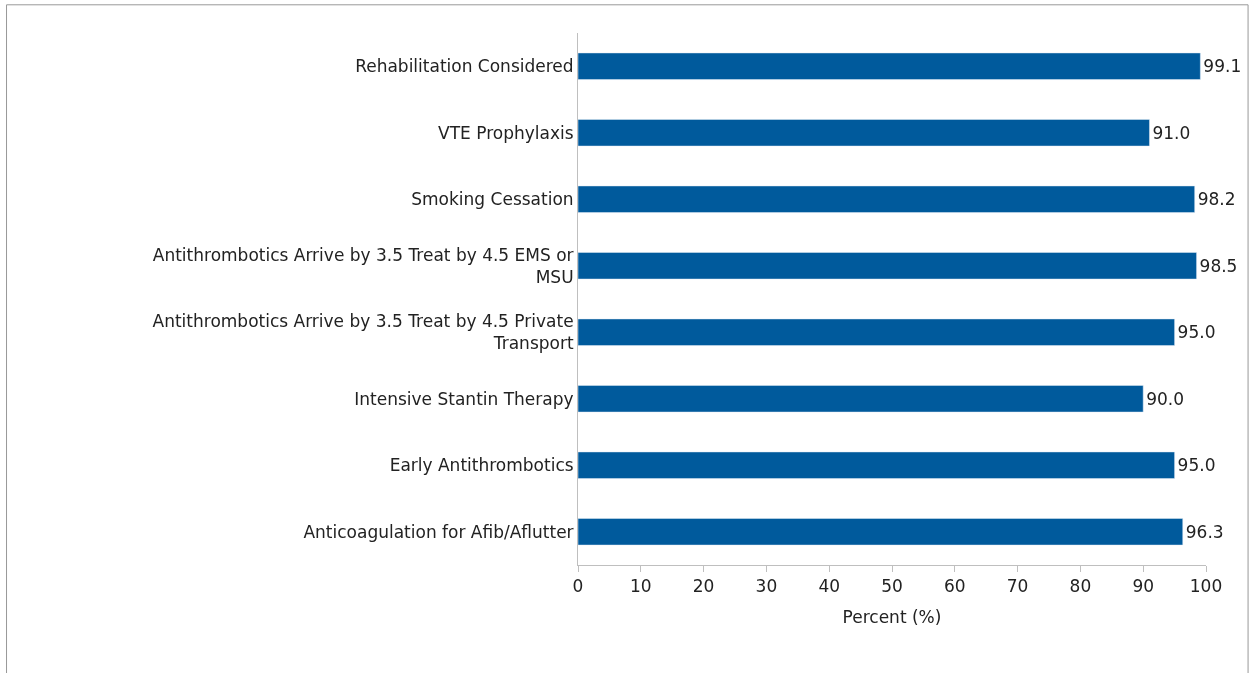 The width and height of the screenshot is (1252, 673). Describe the element at coordinates (438, 531) in the screenshot. I see `y-tick-label: Anticoagulation for Afib/Aflutter` at that location.